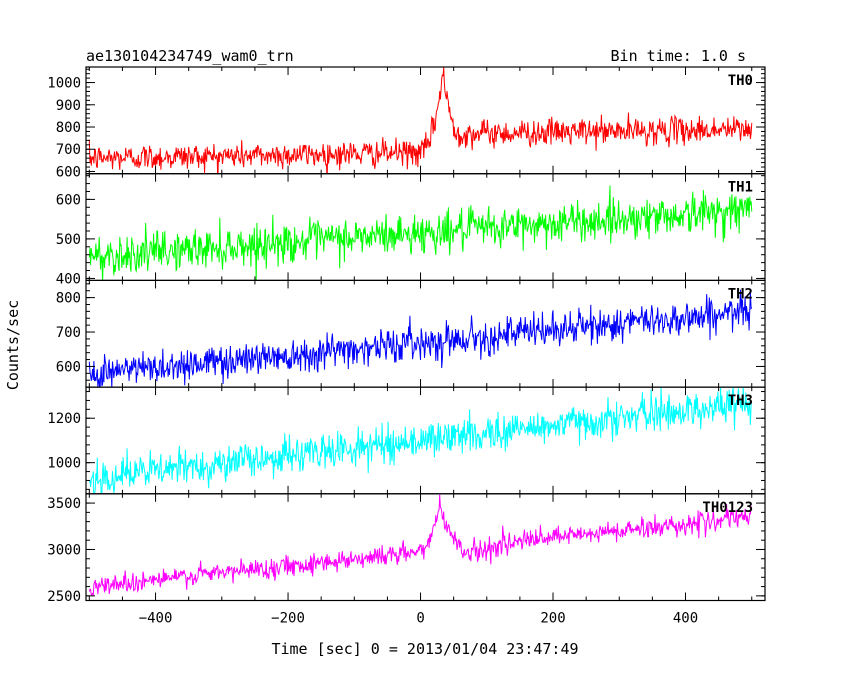  Describe the element at coordinates (13, 345) in the screenshot. I see `y-axis-title: Counts/sec` at that location.